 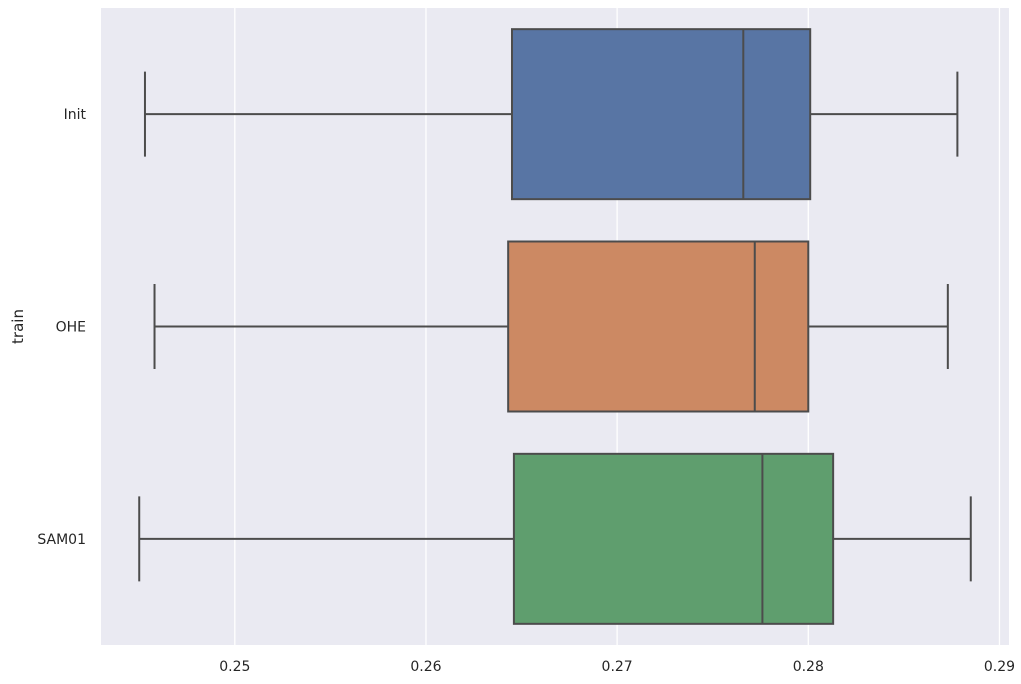 I want to click on x-tick-label: 0.29, so click(x=999, y=667).